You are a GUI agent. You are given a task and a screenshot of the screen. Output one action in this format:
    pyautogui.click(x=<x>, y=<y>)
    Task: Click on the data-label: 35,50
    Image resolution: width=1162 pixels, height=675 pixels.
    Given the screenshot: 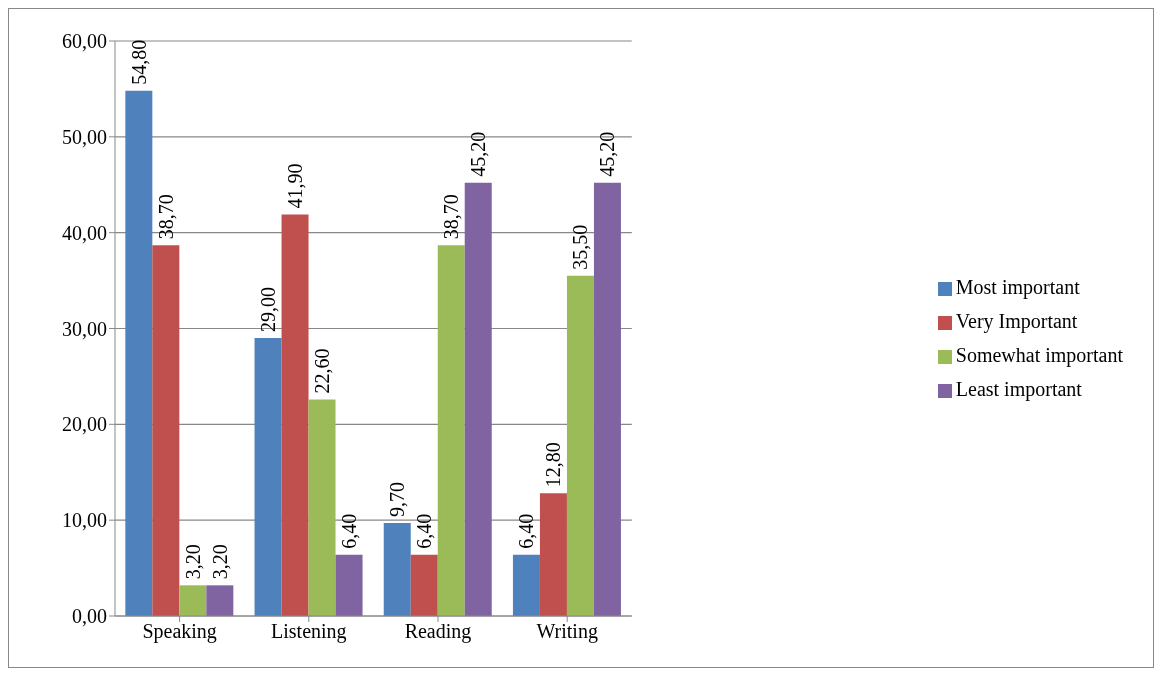 What is the action you would take?
    pyautogui.click(x=580, y=247)
    